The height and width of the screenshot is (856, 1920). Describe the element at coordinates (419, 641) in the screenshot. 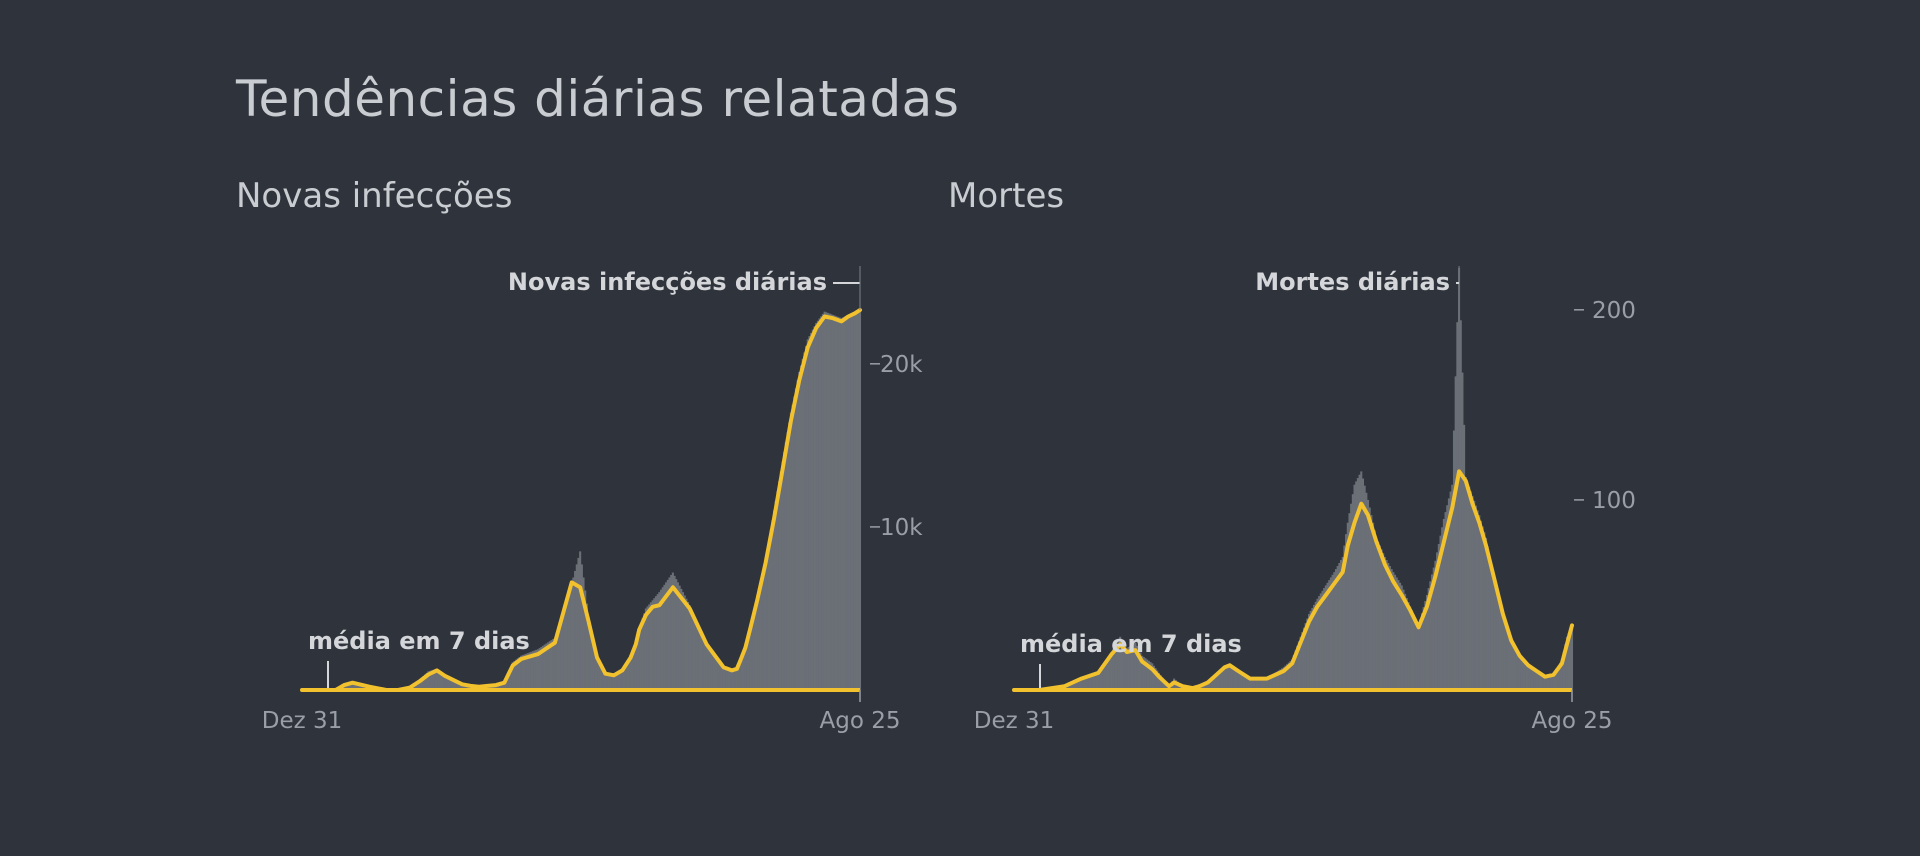

I see `infeccoes-average-label: média em 7 dias` at that location.